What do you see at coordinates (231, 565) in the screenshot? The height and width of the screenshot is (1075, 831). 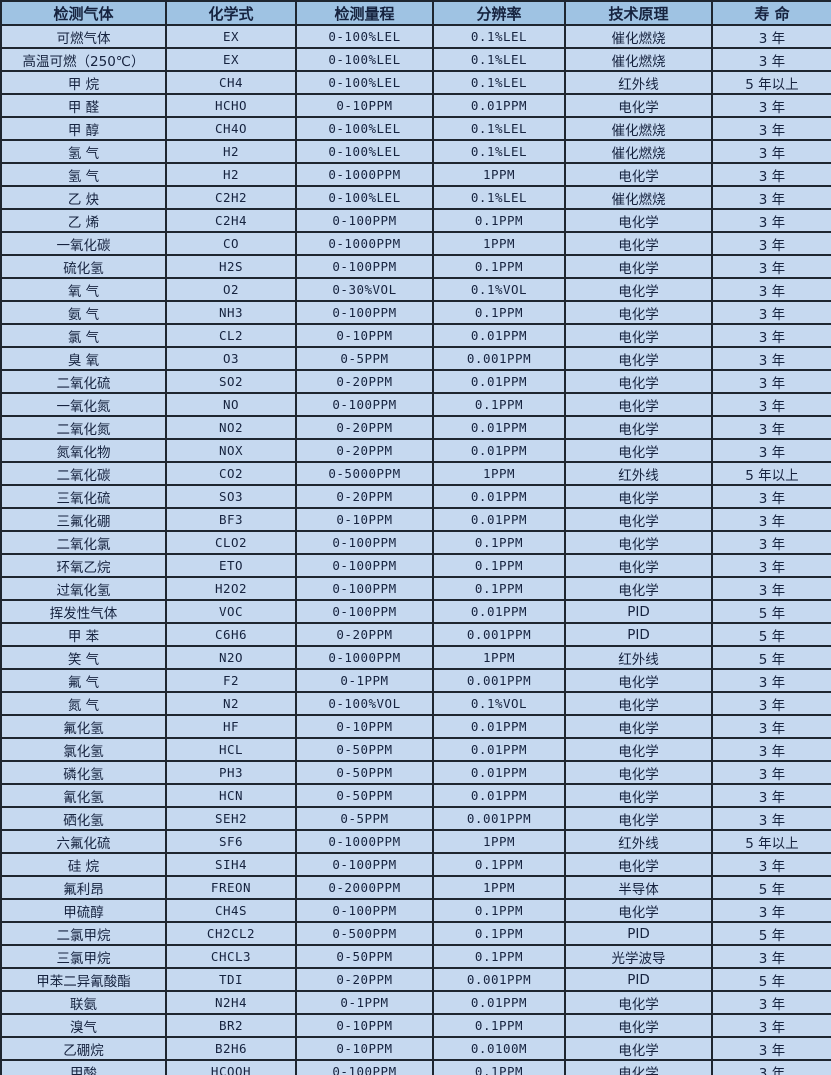 I see `cell-chemical-formula: ETO` at bounding box center [231, 565].